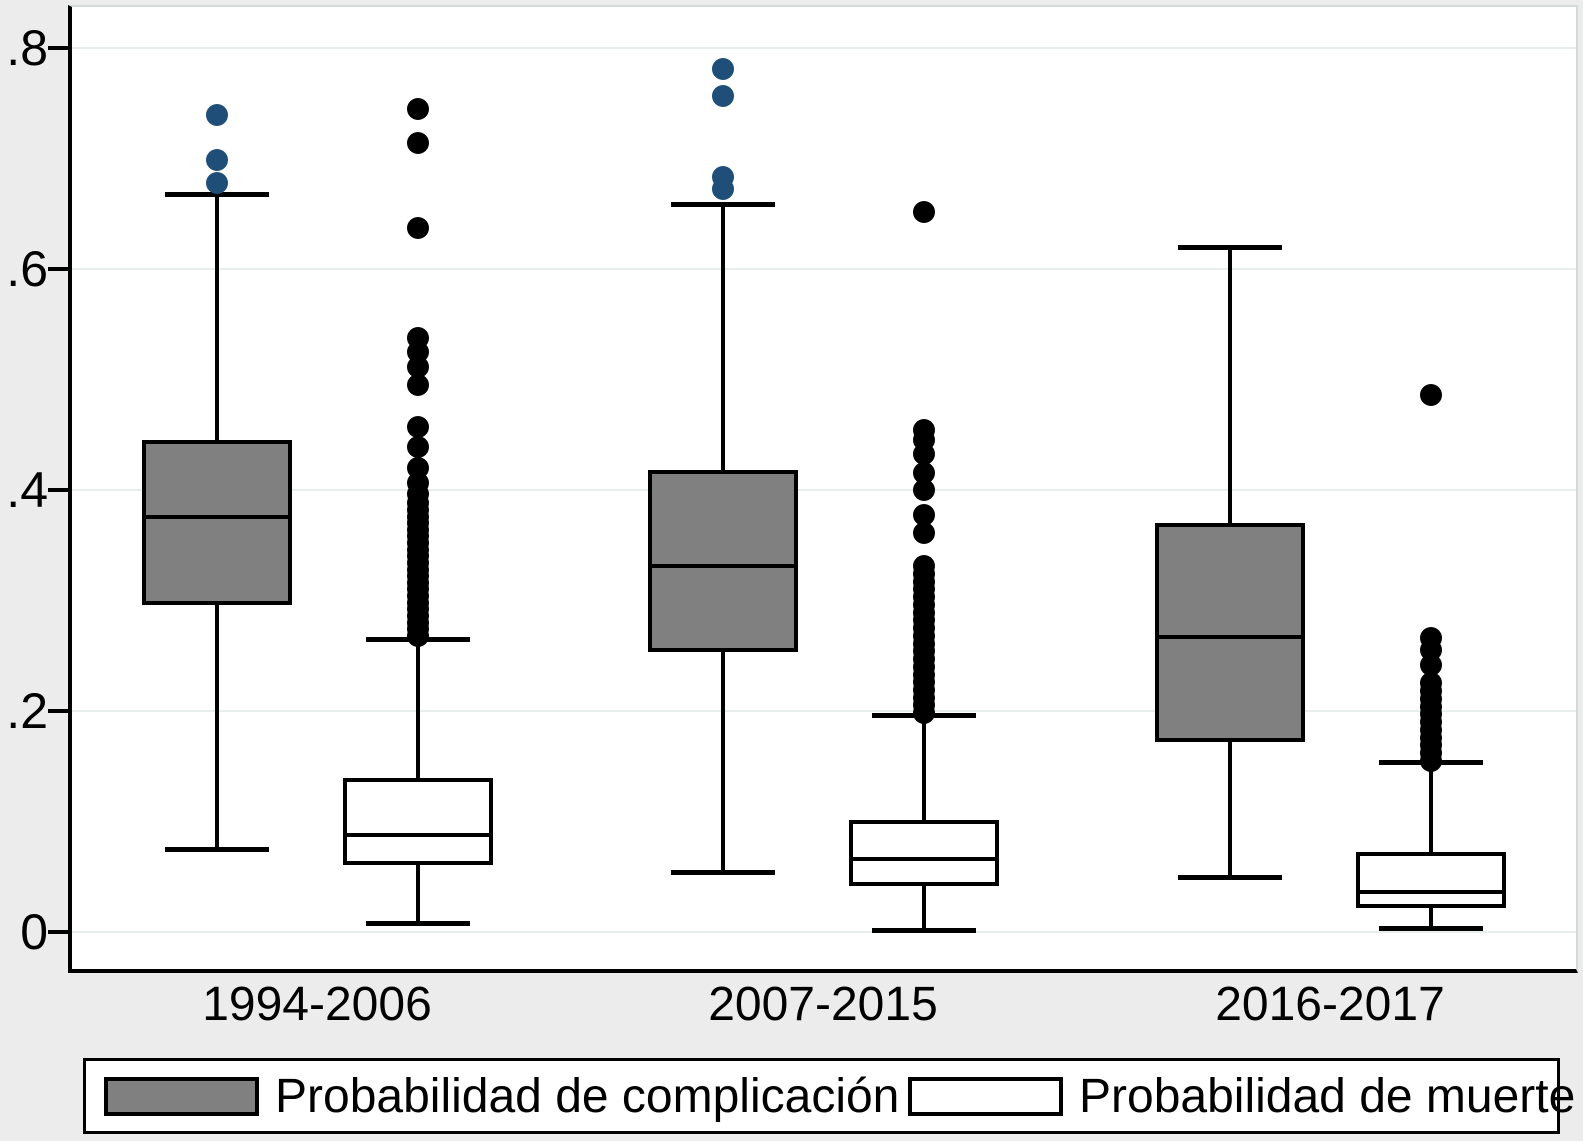 The image size is (1583, 1141). I want to click on box-complicacion-1994-2006, so click(217, 522).